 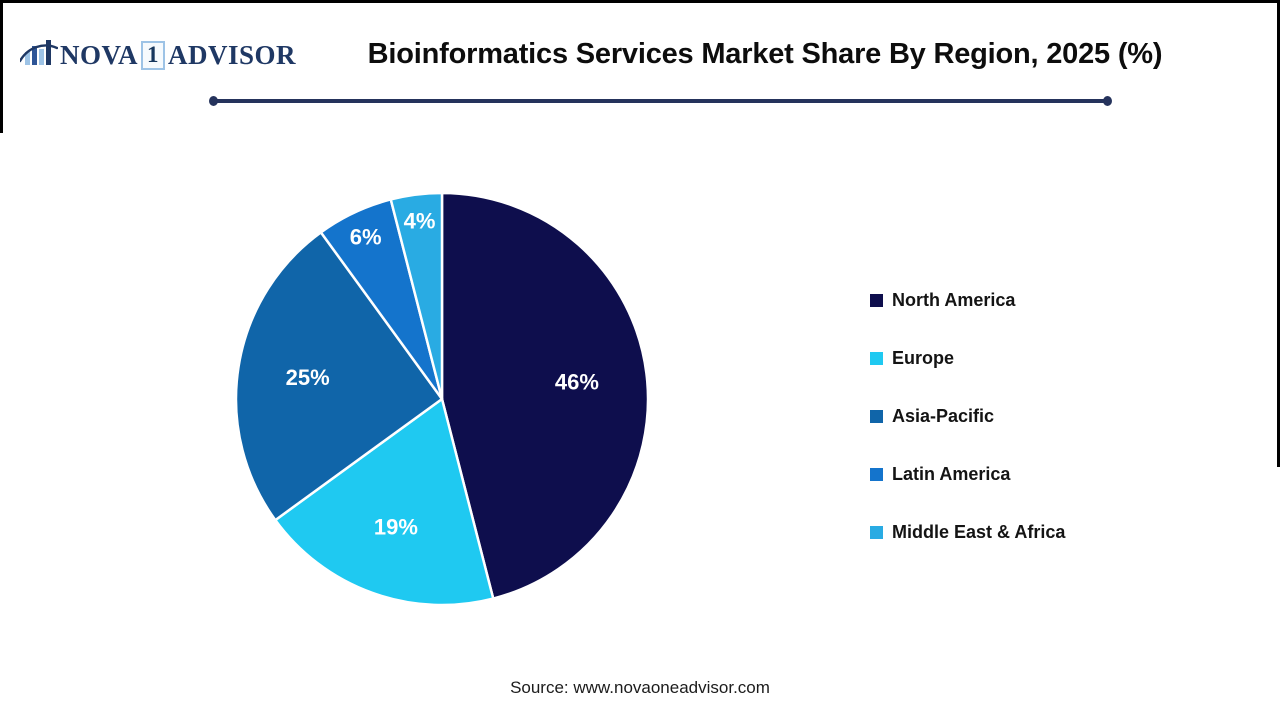 I want to click on pie-slice-asia-pacific, so click(x=339, y=376).